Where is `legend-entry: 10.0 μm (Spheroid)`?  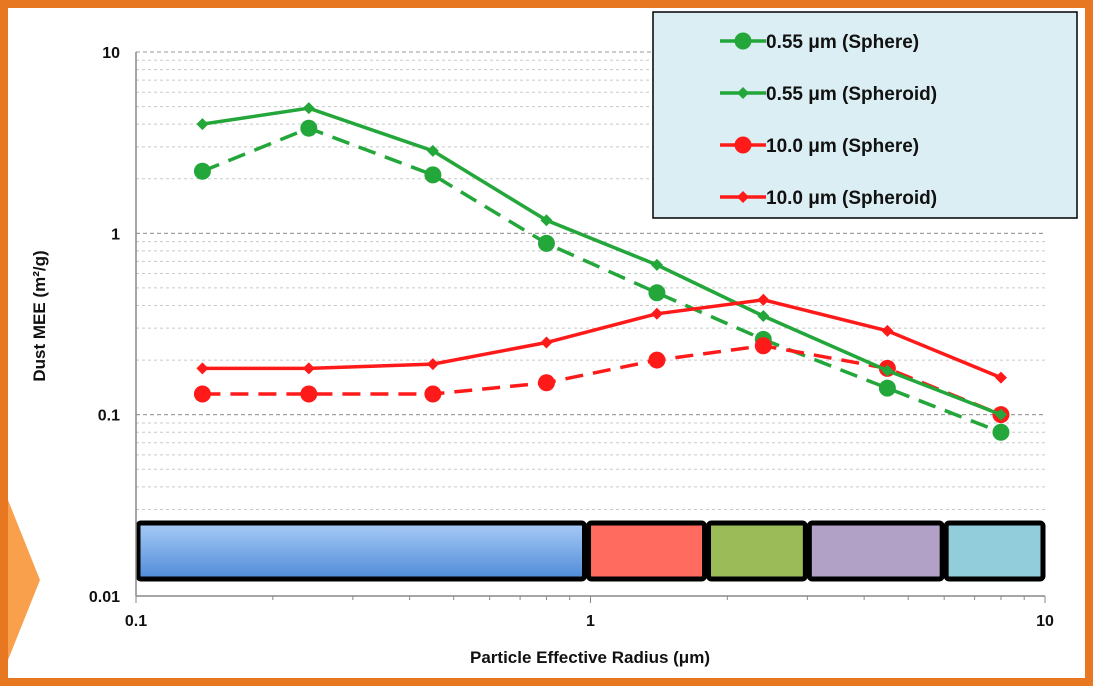
legend-entry: 10.0 μm (Spheroid) is located at coordinates (828, 198).